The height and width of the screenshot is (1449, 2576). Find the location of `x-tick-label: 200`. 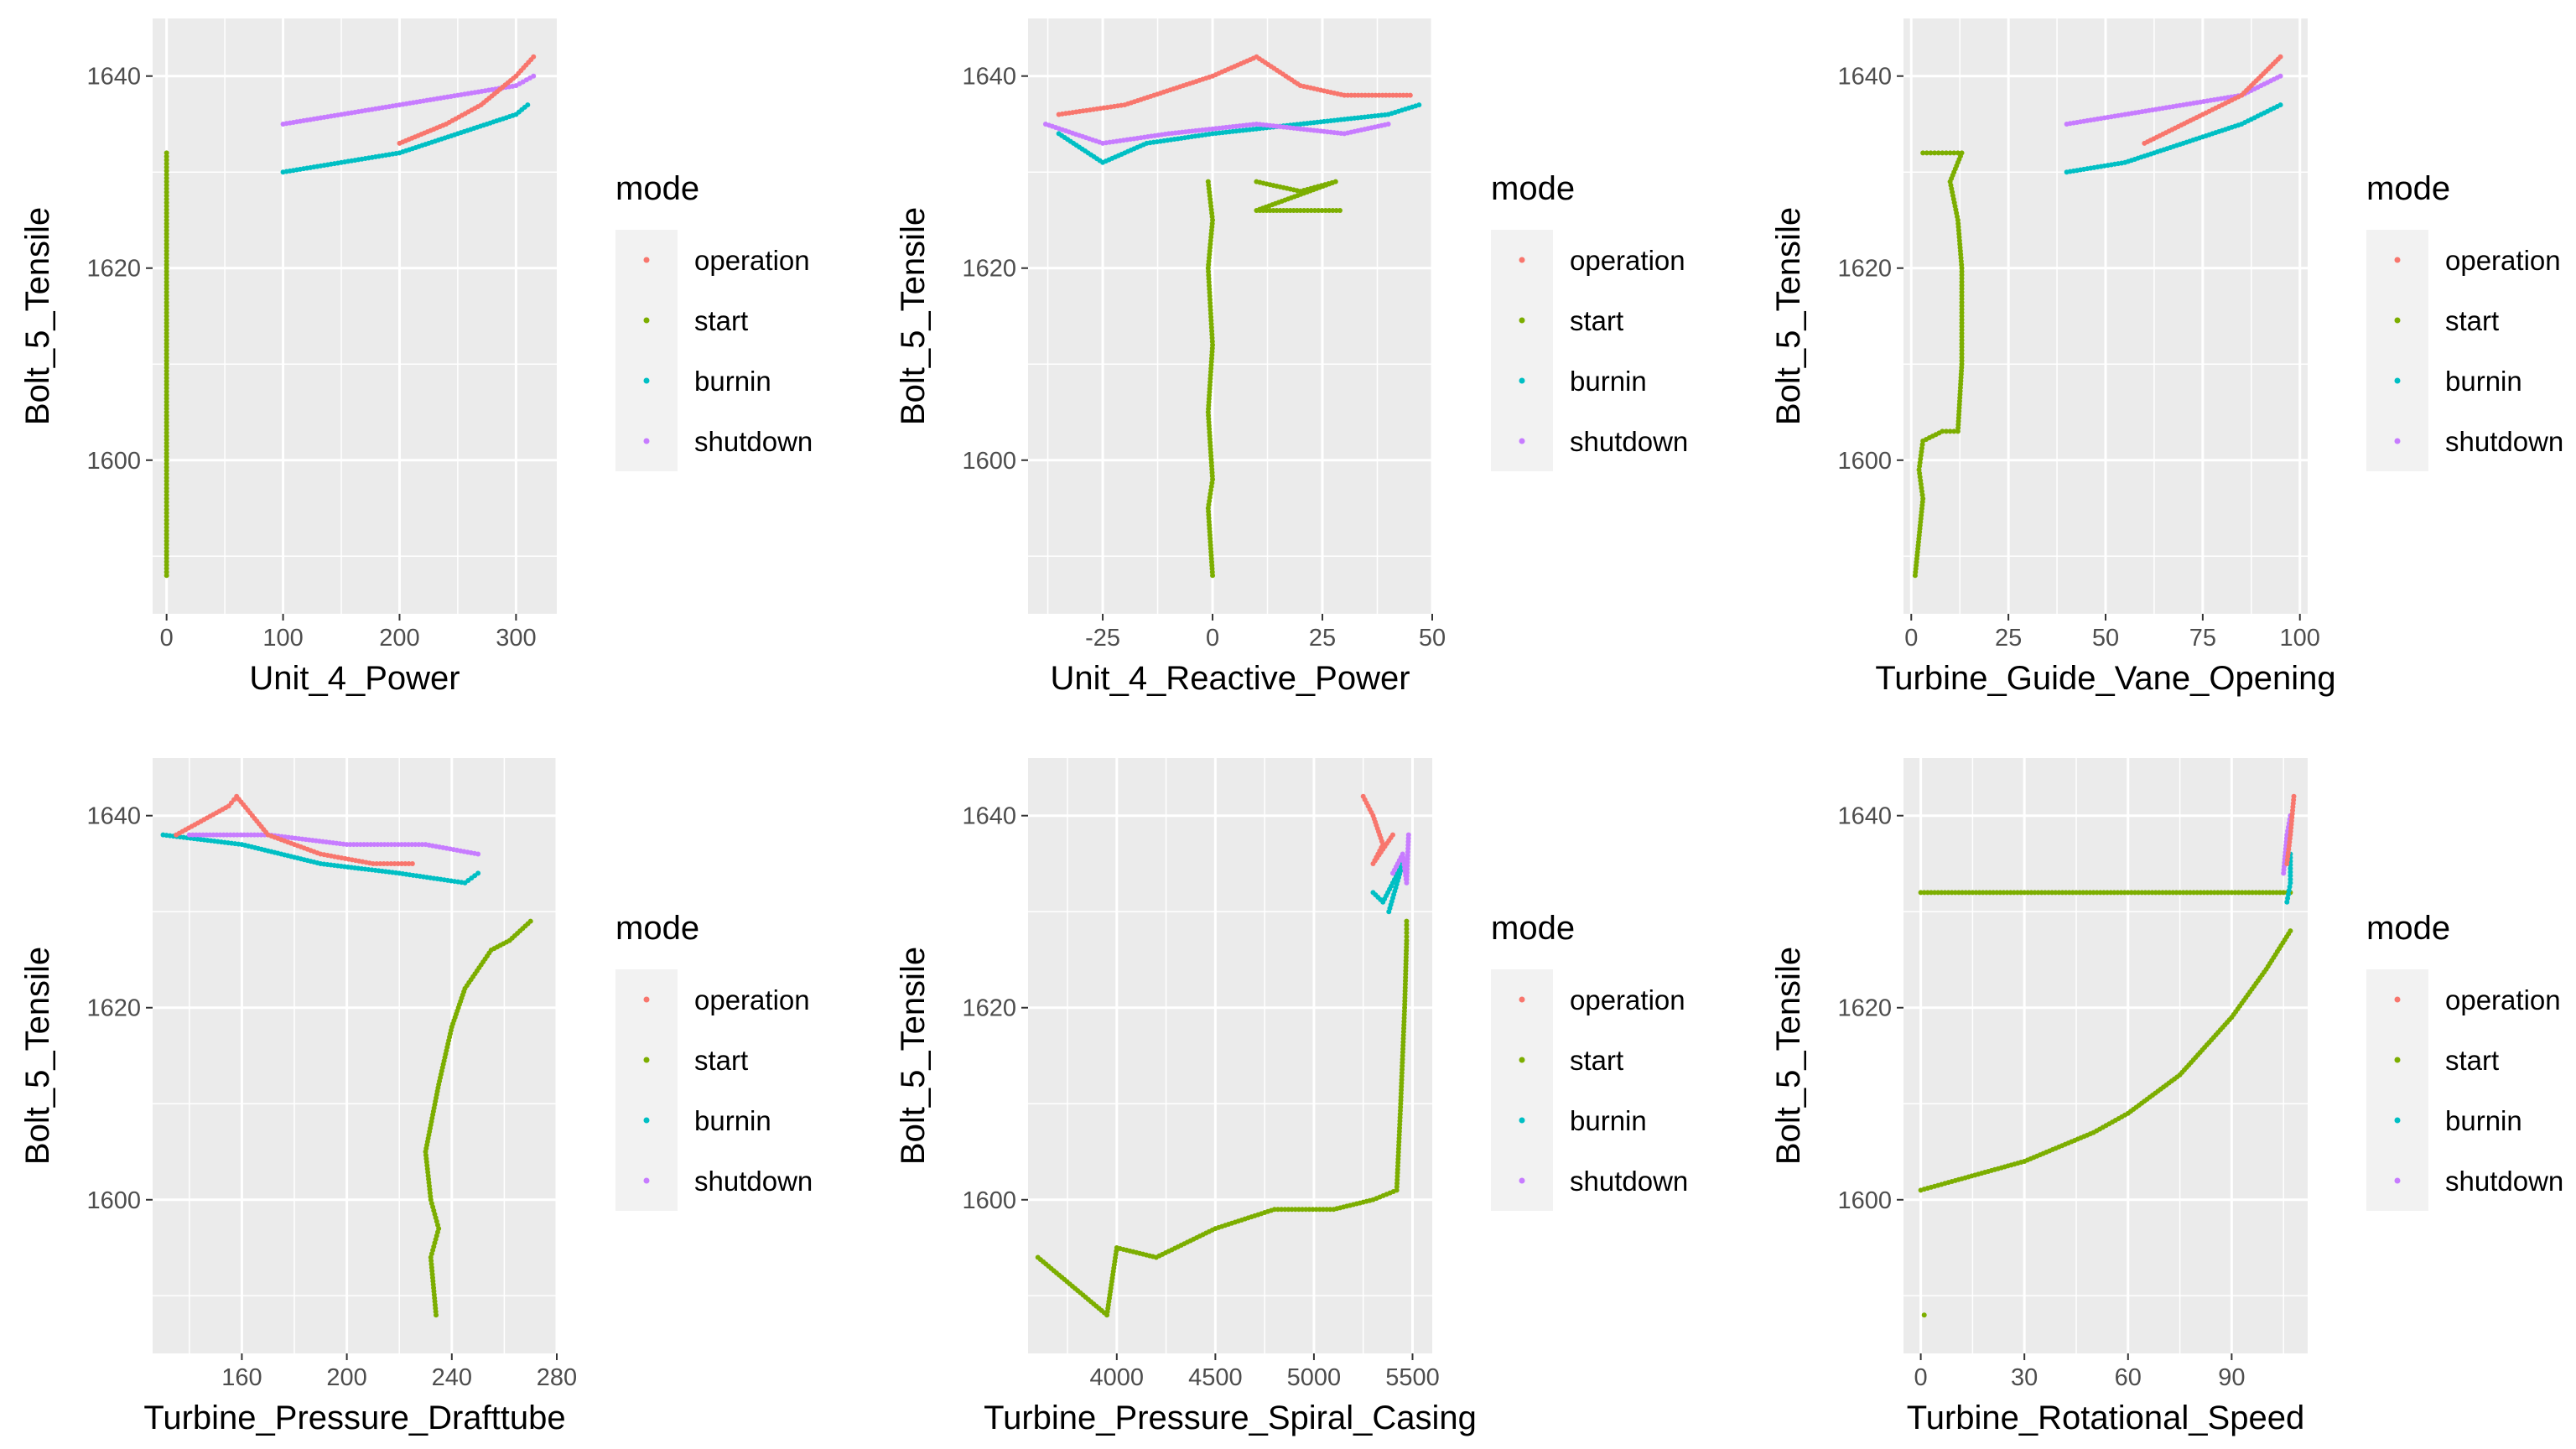

x-tick-label: 200 is located at coordinates (399, 638).